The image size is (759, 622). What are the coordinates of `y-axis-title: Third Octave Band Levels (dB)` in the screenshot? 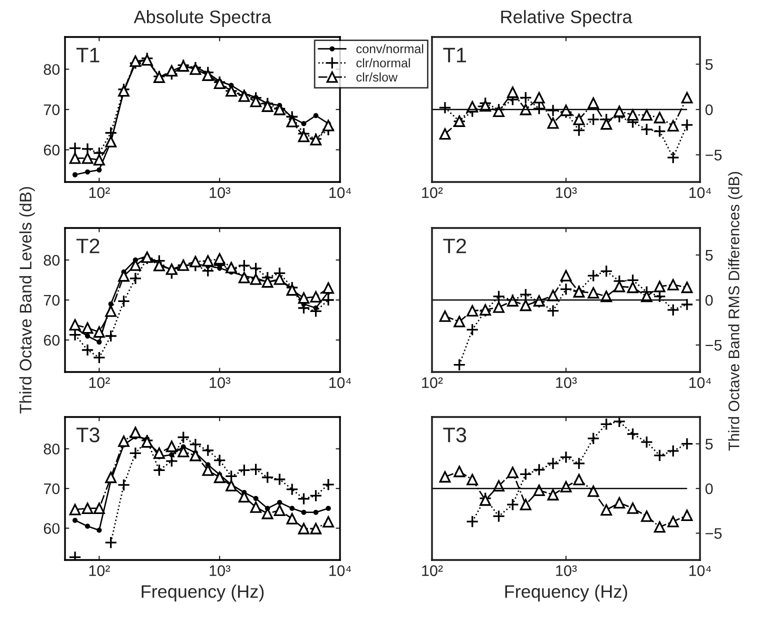 It's located at (27, 300).